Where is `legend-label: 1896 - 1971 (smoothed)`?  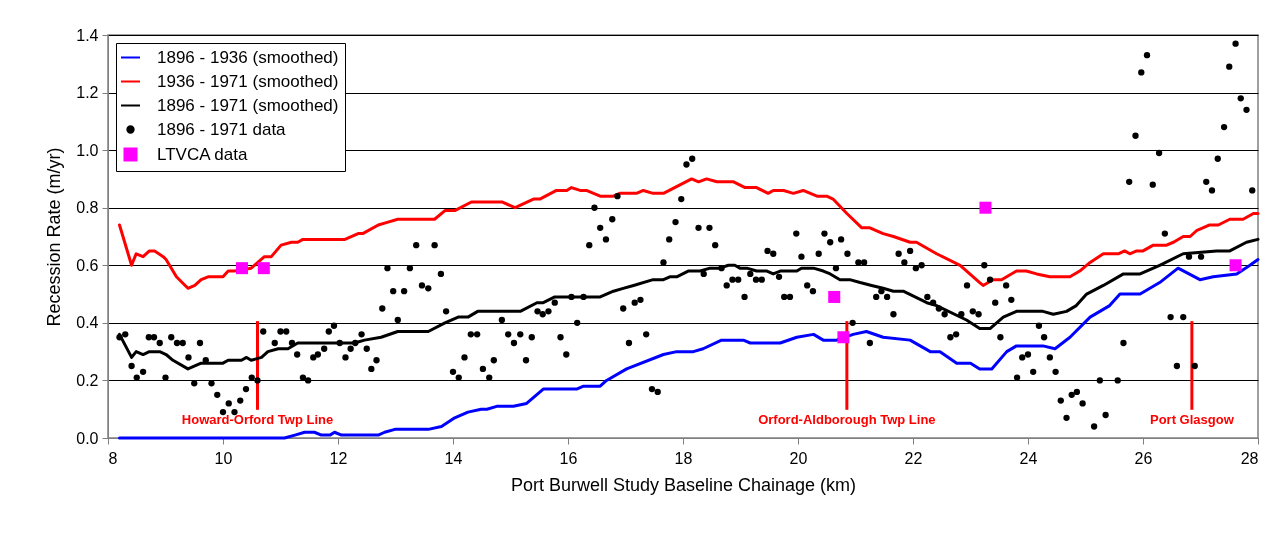 legend-label: 1896 - 1971 (smoothed) is located at coordinates (248, 105).